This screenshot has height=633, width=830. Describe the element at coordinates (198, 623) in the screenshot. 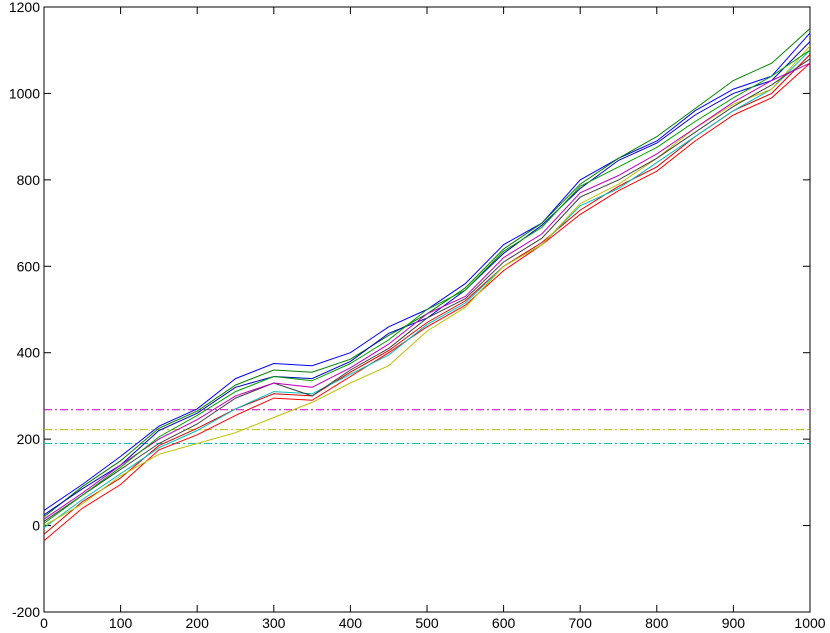

I see `x-tick-label: 200` at that location.